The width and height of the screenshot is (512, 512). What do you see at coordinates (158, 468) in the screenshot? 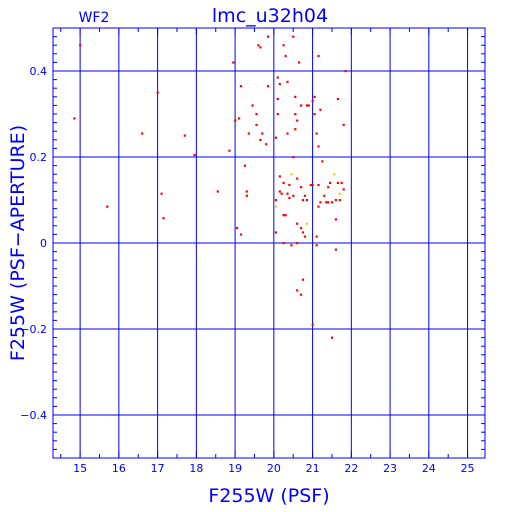
I see `x-tick-label: 17` at bounding box center [158, 468].